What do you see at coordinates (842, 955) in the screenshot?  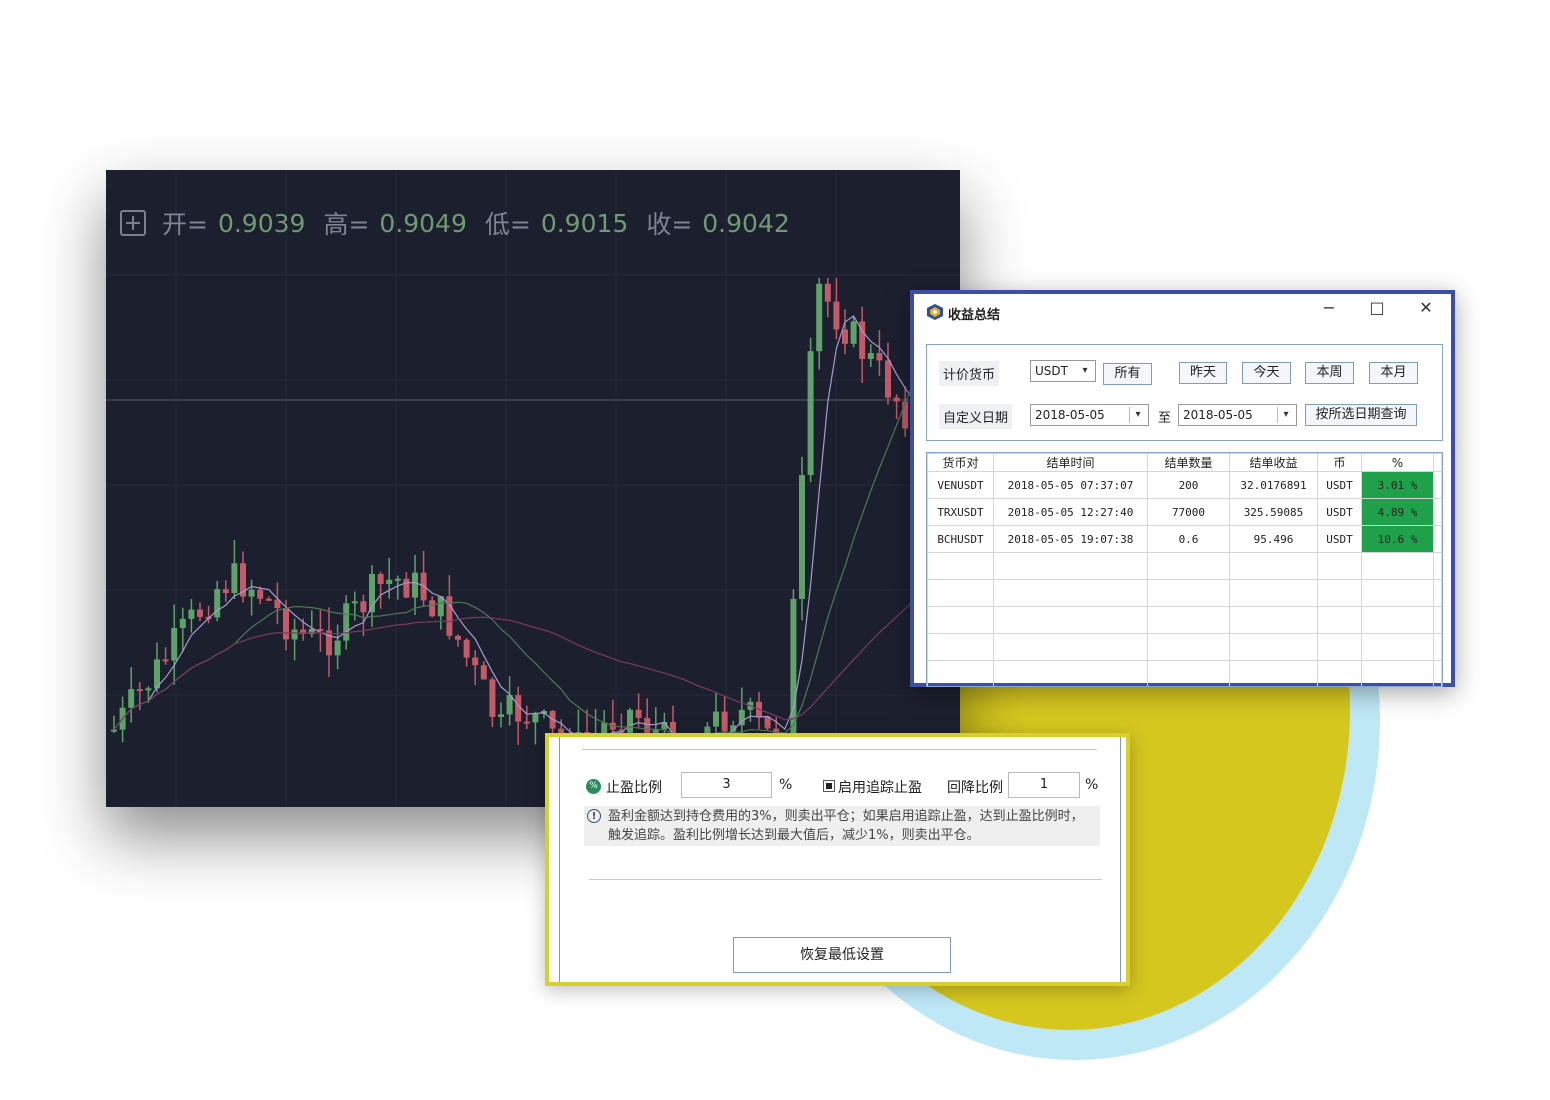 I see `restore-minimum-settings-button: 恢复最低设置` at bounding box center [842, 955].